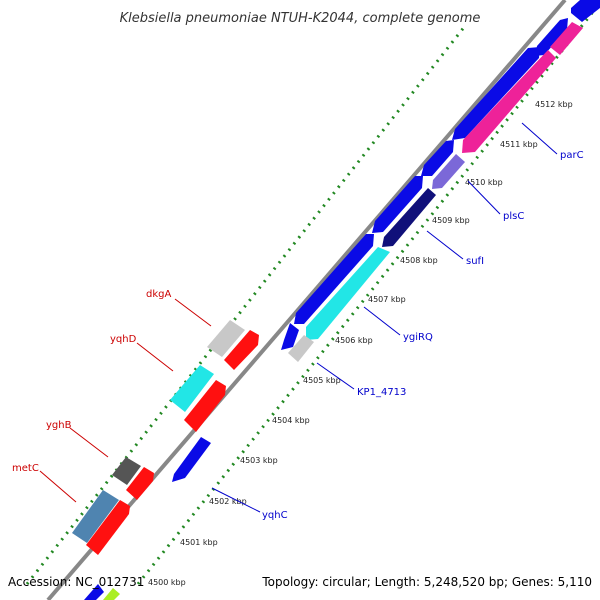 Image resolution: width=600 pixels, height=600 pixels. What do you see at coordinates (475, 261) in the screenshot?
I see `gene-label-sufI: sufI` at bounding box center [475, 261].